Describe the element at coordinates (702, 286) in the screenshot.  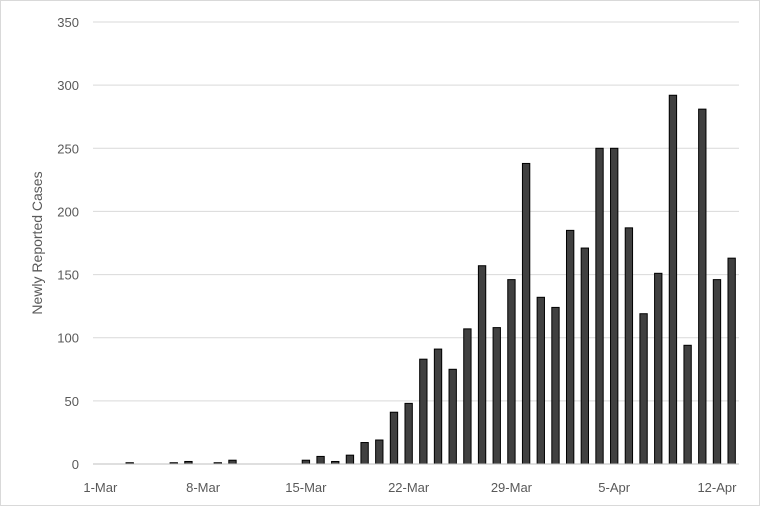
I see `bar-11-Apr` at that location.